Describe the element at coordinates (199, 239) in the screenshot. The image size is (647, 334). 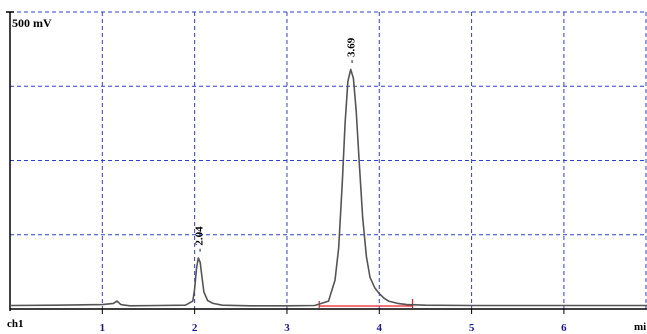
I see `peak-label: - 2.04` at that location.